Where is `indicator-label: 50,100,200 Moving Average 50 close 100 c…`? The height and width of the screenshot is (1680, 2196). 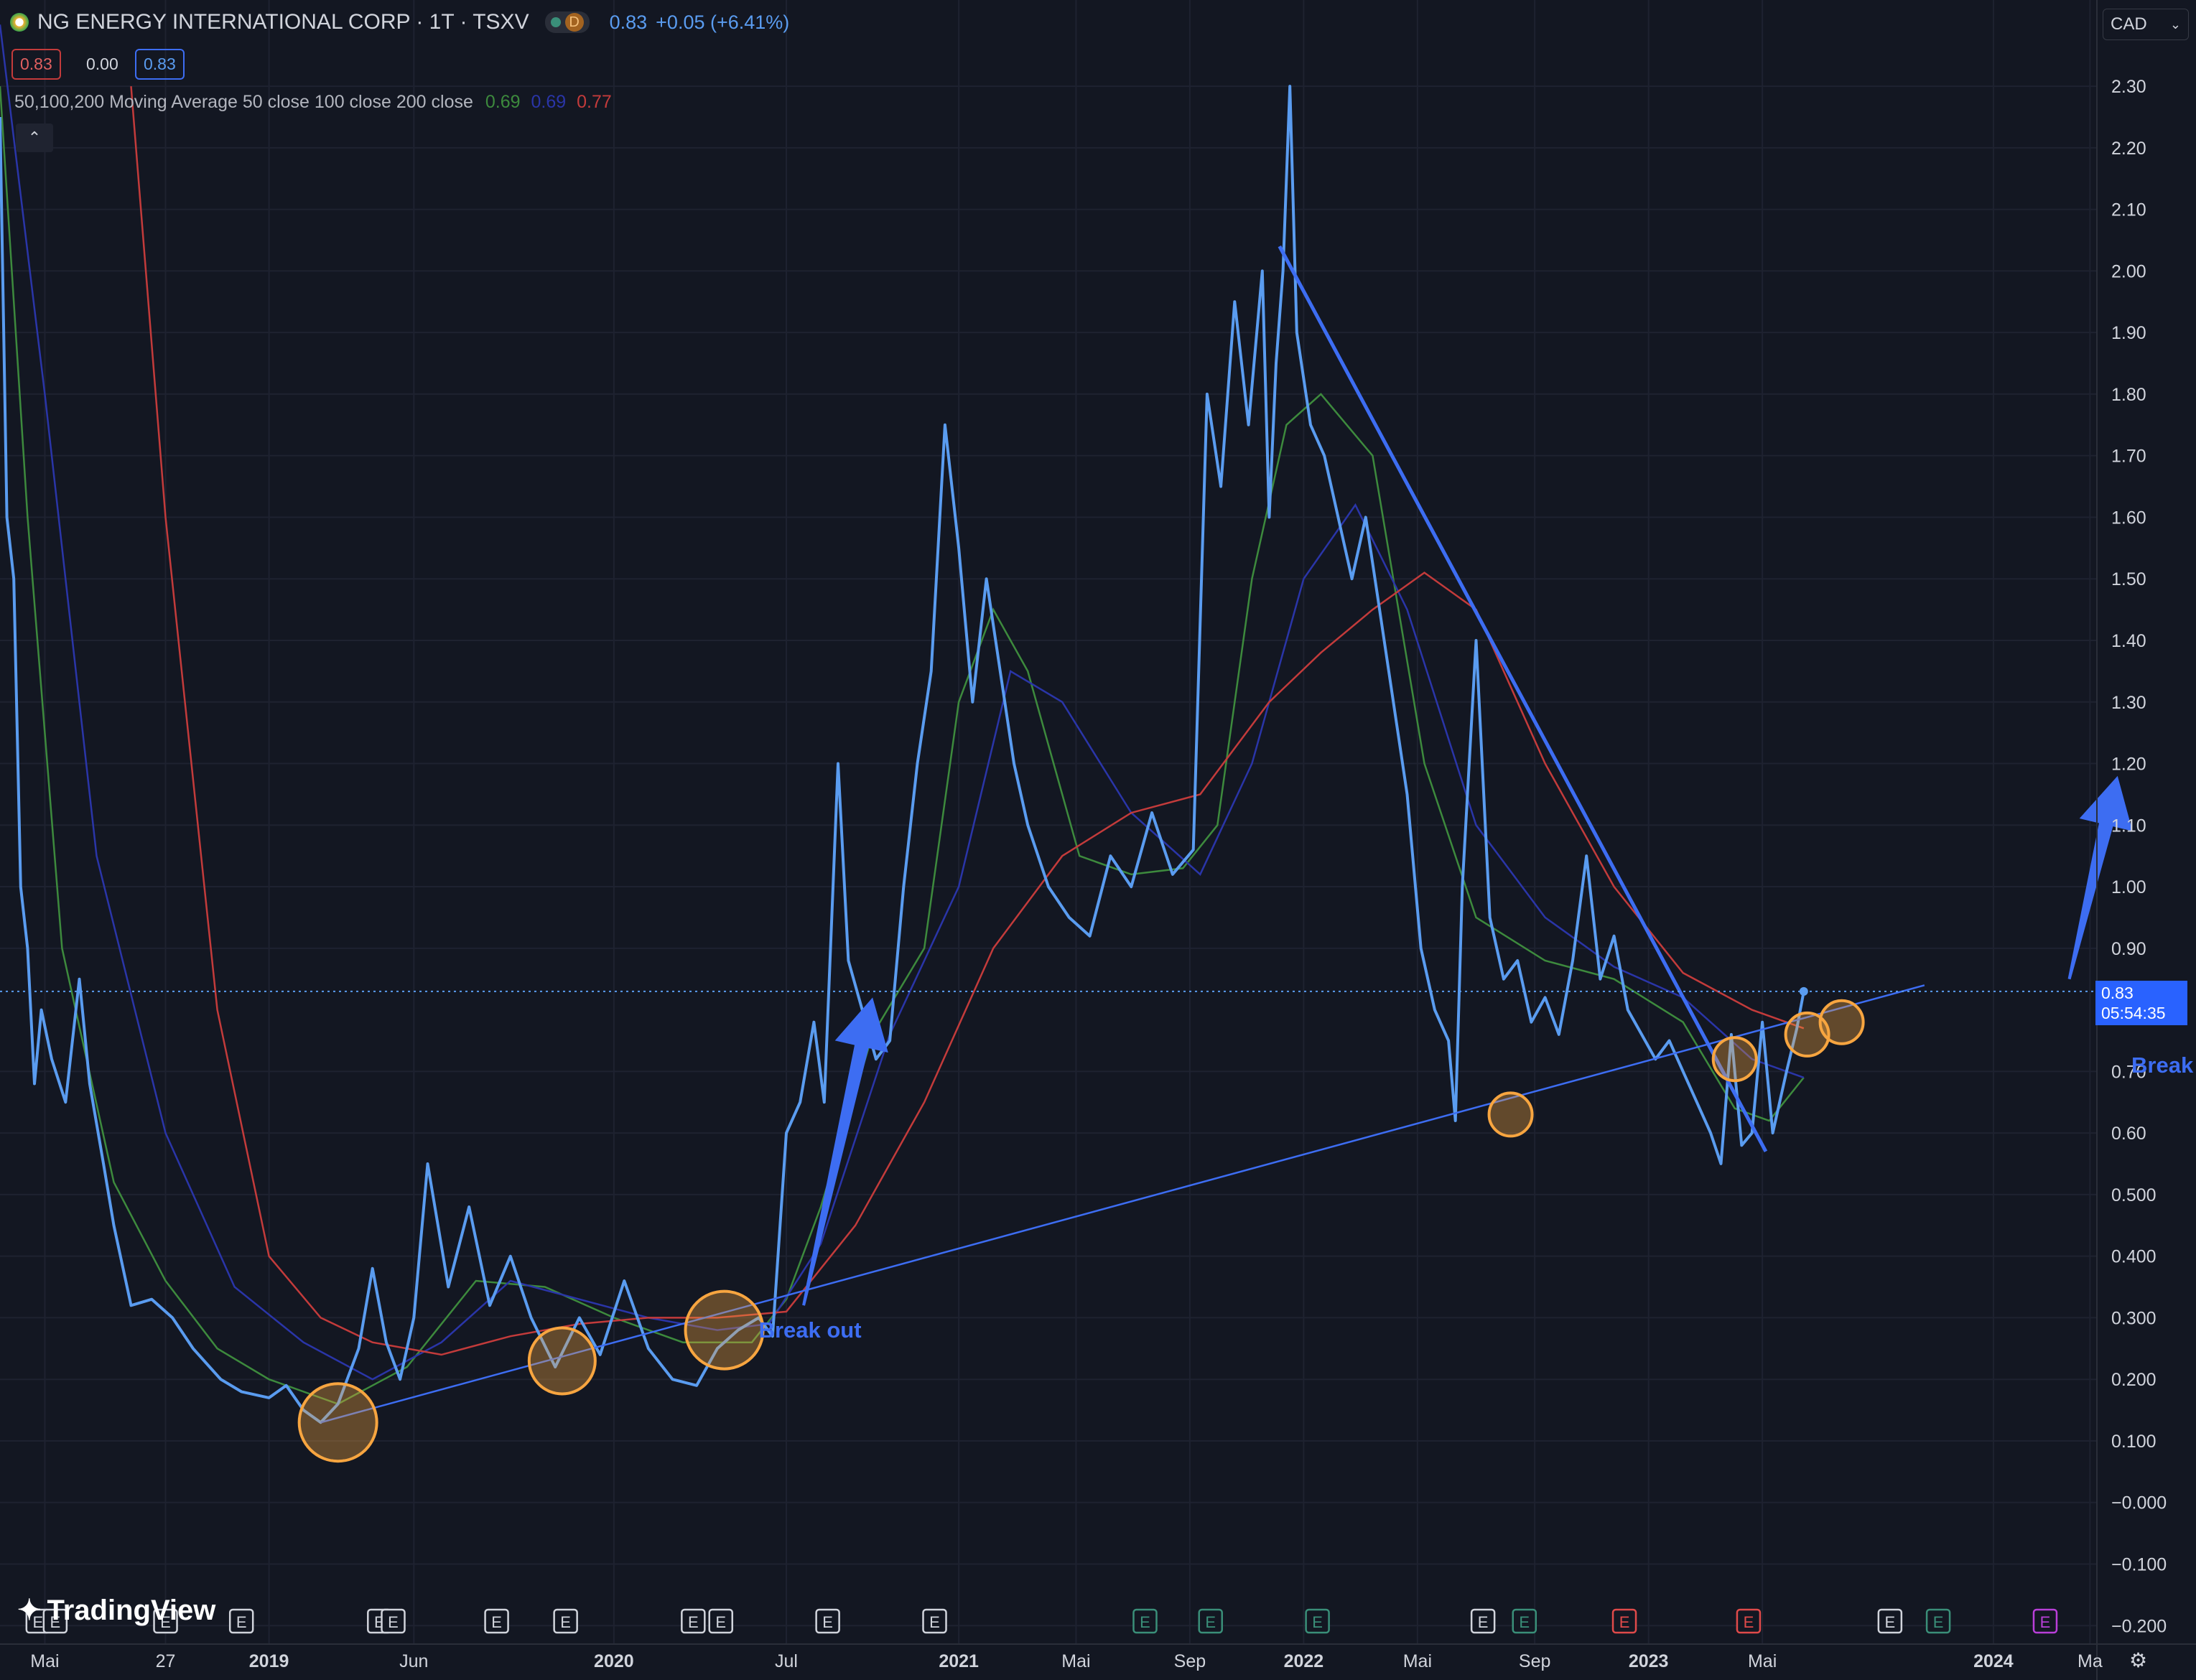
indicator-label: 50,100,200 Moving Average 50 close 100 c… is located at coordinates (244, 102).